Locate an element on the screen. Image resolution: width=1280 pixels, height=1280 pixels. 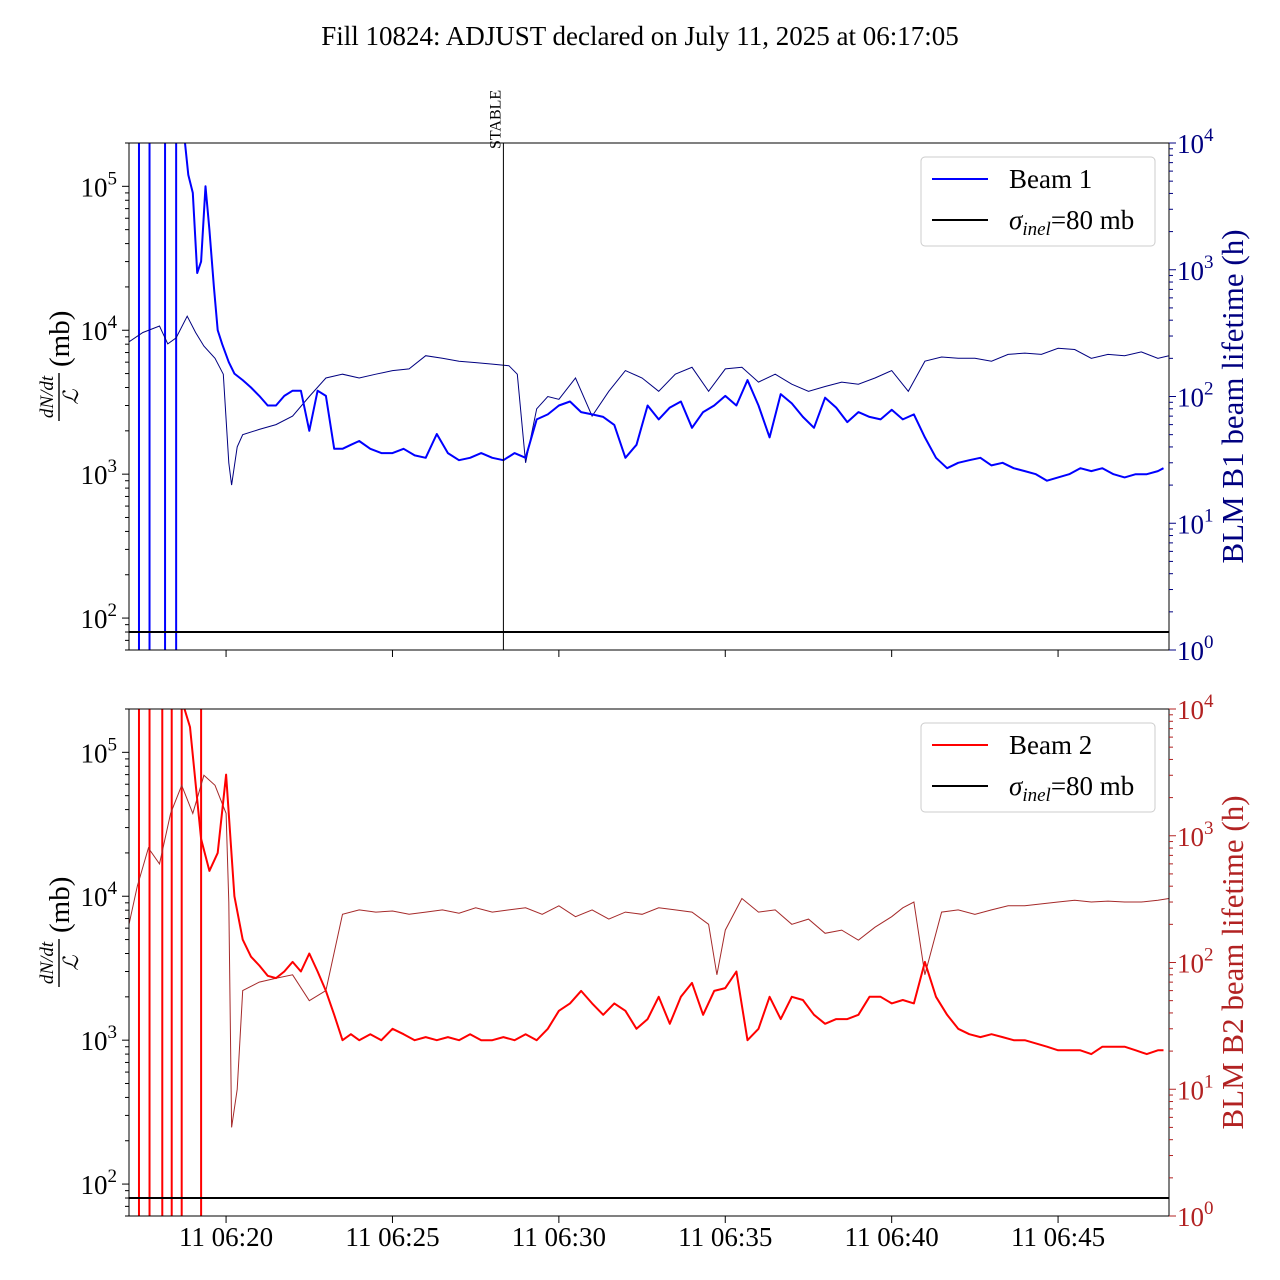
y-right-tick-label-top: 10⁰ is located at coordinates (1195, 649).